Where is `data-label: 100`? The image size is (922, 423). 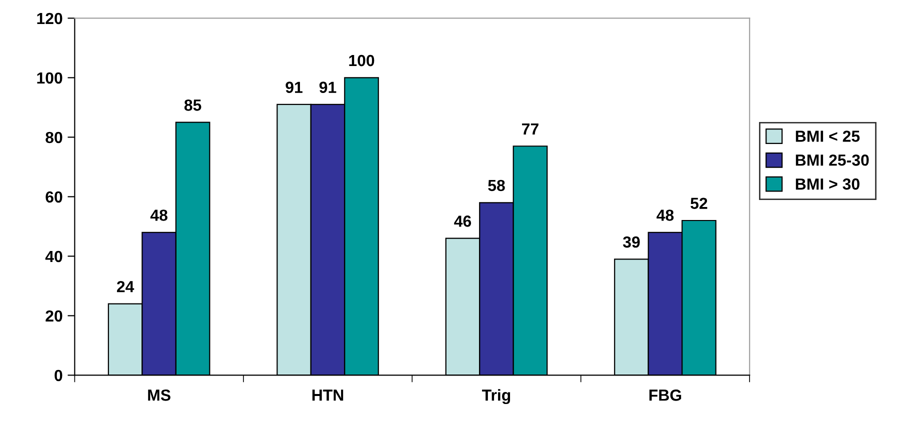
data-label: 100 is located at coordinates (361, 60).